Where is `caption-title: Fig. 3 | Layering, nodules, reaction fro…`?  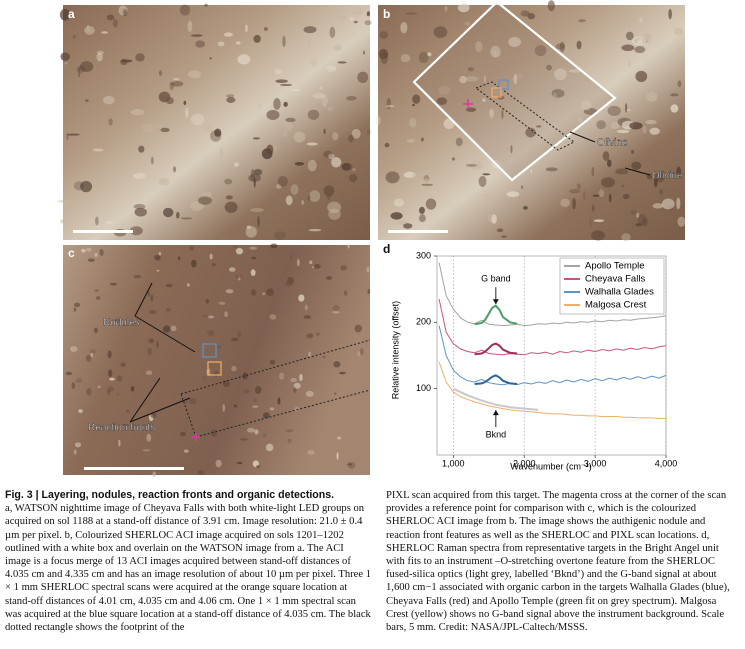
caption-title: Fig. 3 | Layering, nodules, reaction fro… is located at coordinates (170, 495).